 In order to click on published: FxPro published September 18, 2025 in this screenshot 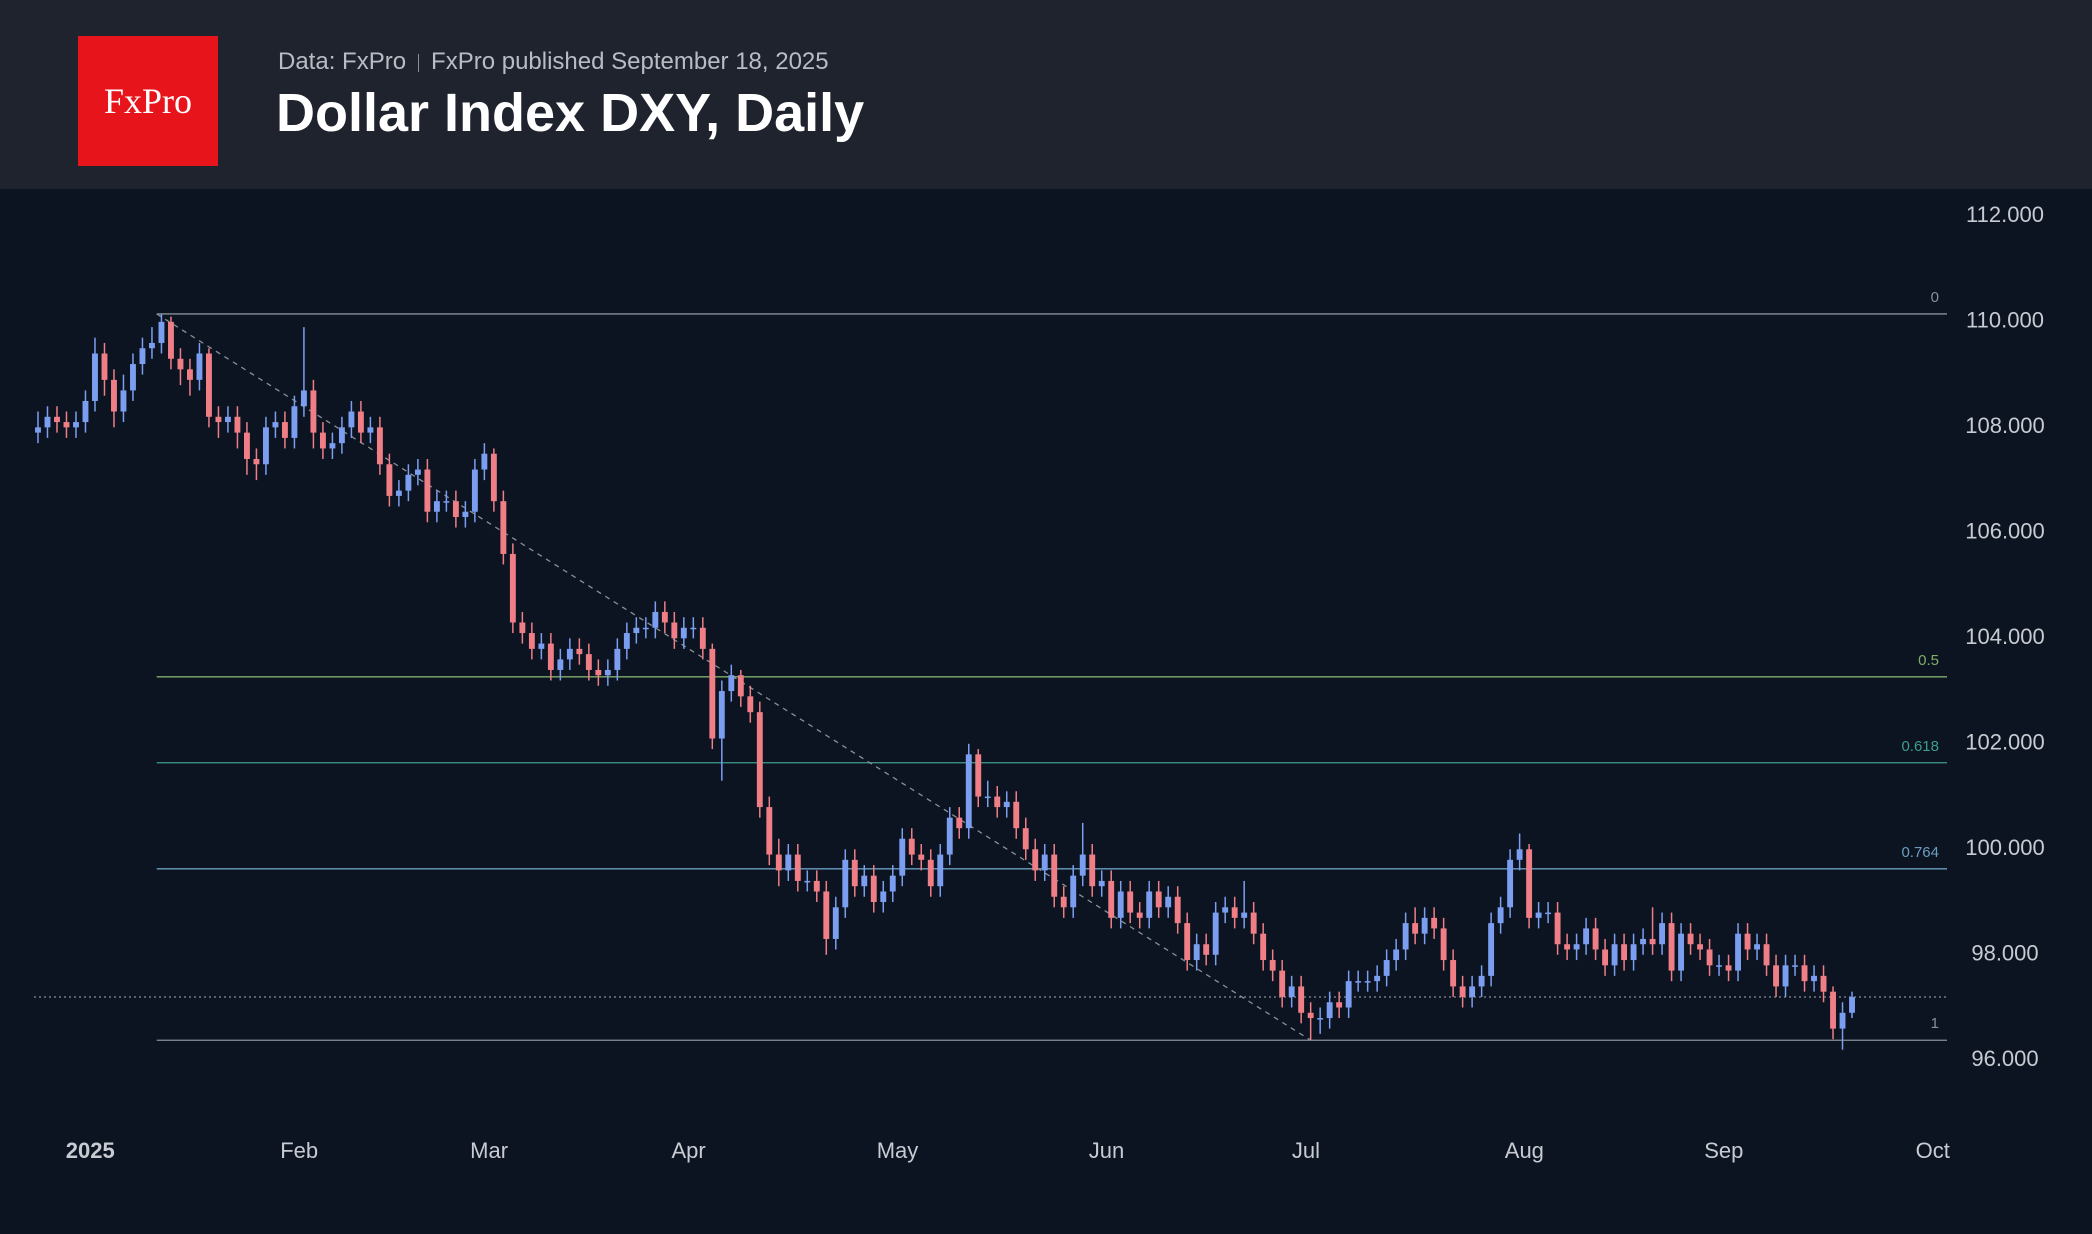, I will do `click(630, 61)`.